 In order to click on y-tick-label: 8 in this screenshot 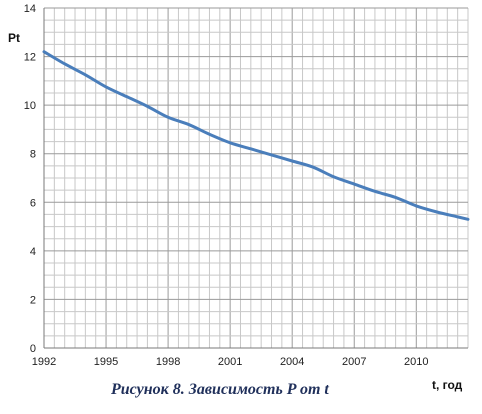, I will do `click(33, 155)`.